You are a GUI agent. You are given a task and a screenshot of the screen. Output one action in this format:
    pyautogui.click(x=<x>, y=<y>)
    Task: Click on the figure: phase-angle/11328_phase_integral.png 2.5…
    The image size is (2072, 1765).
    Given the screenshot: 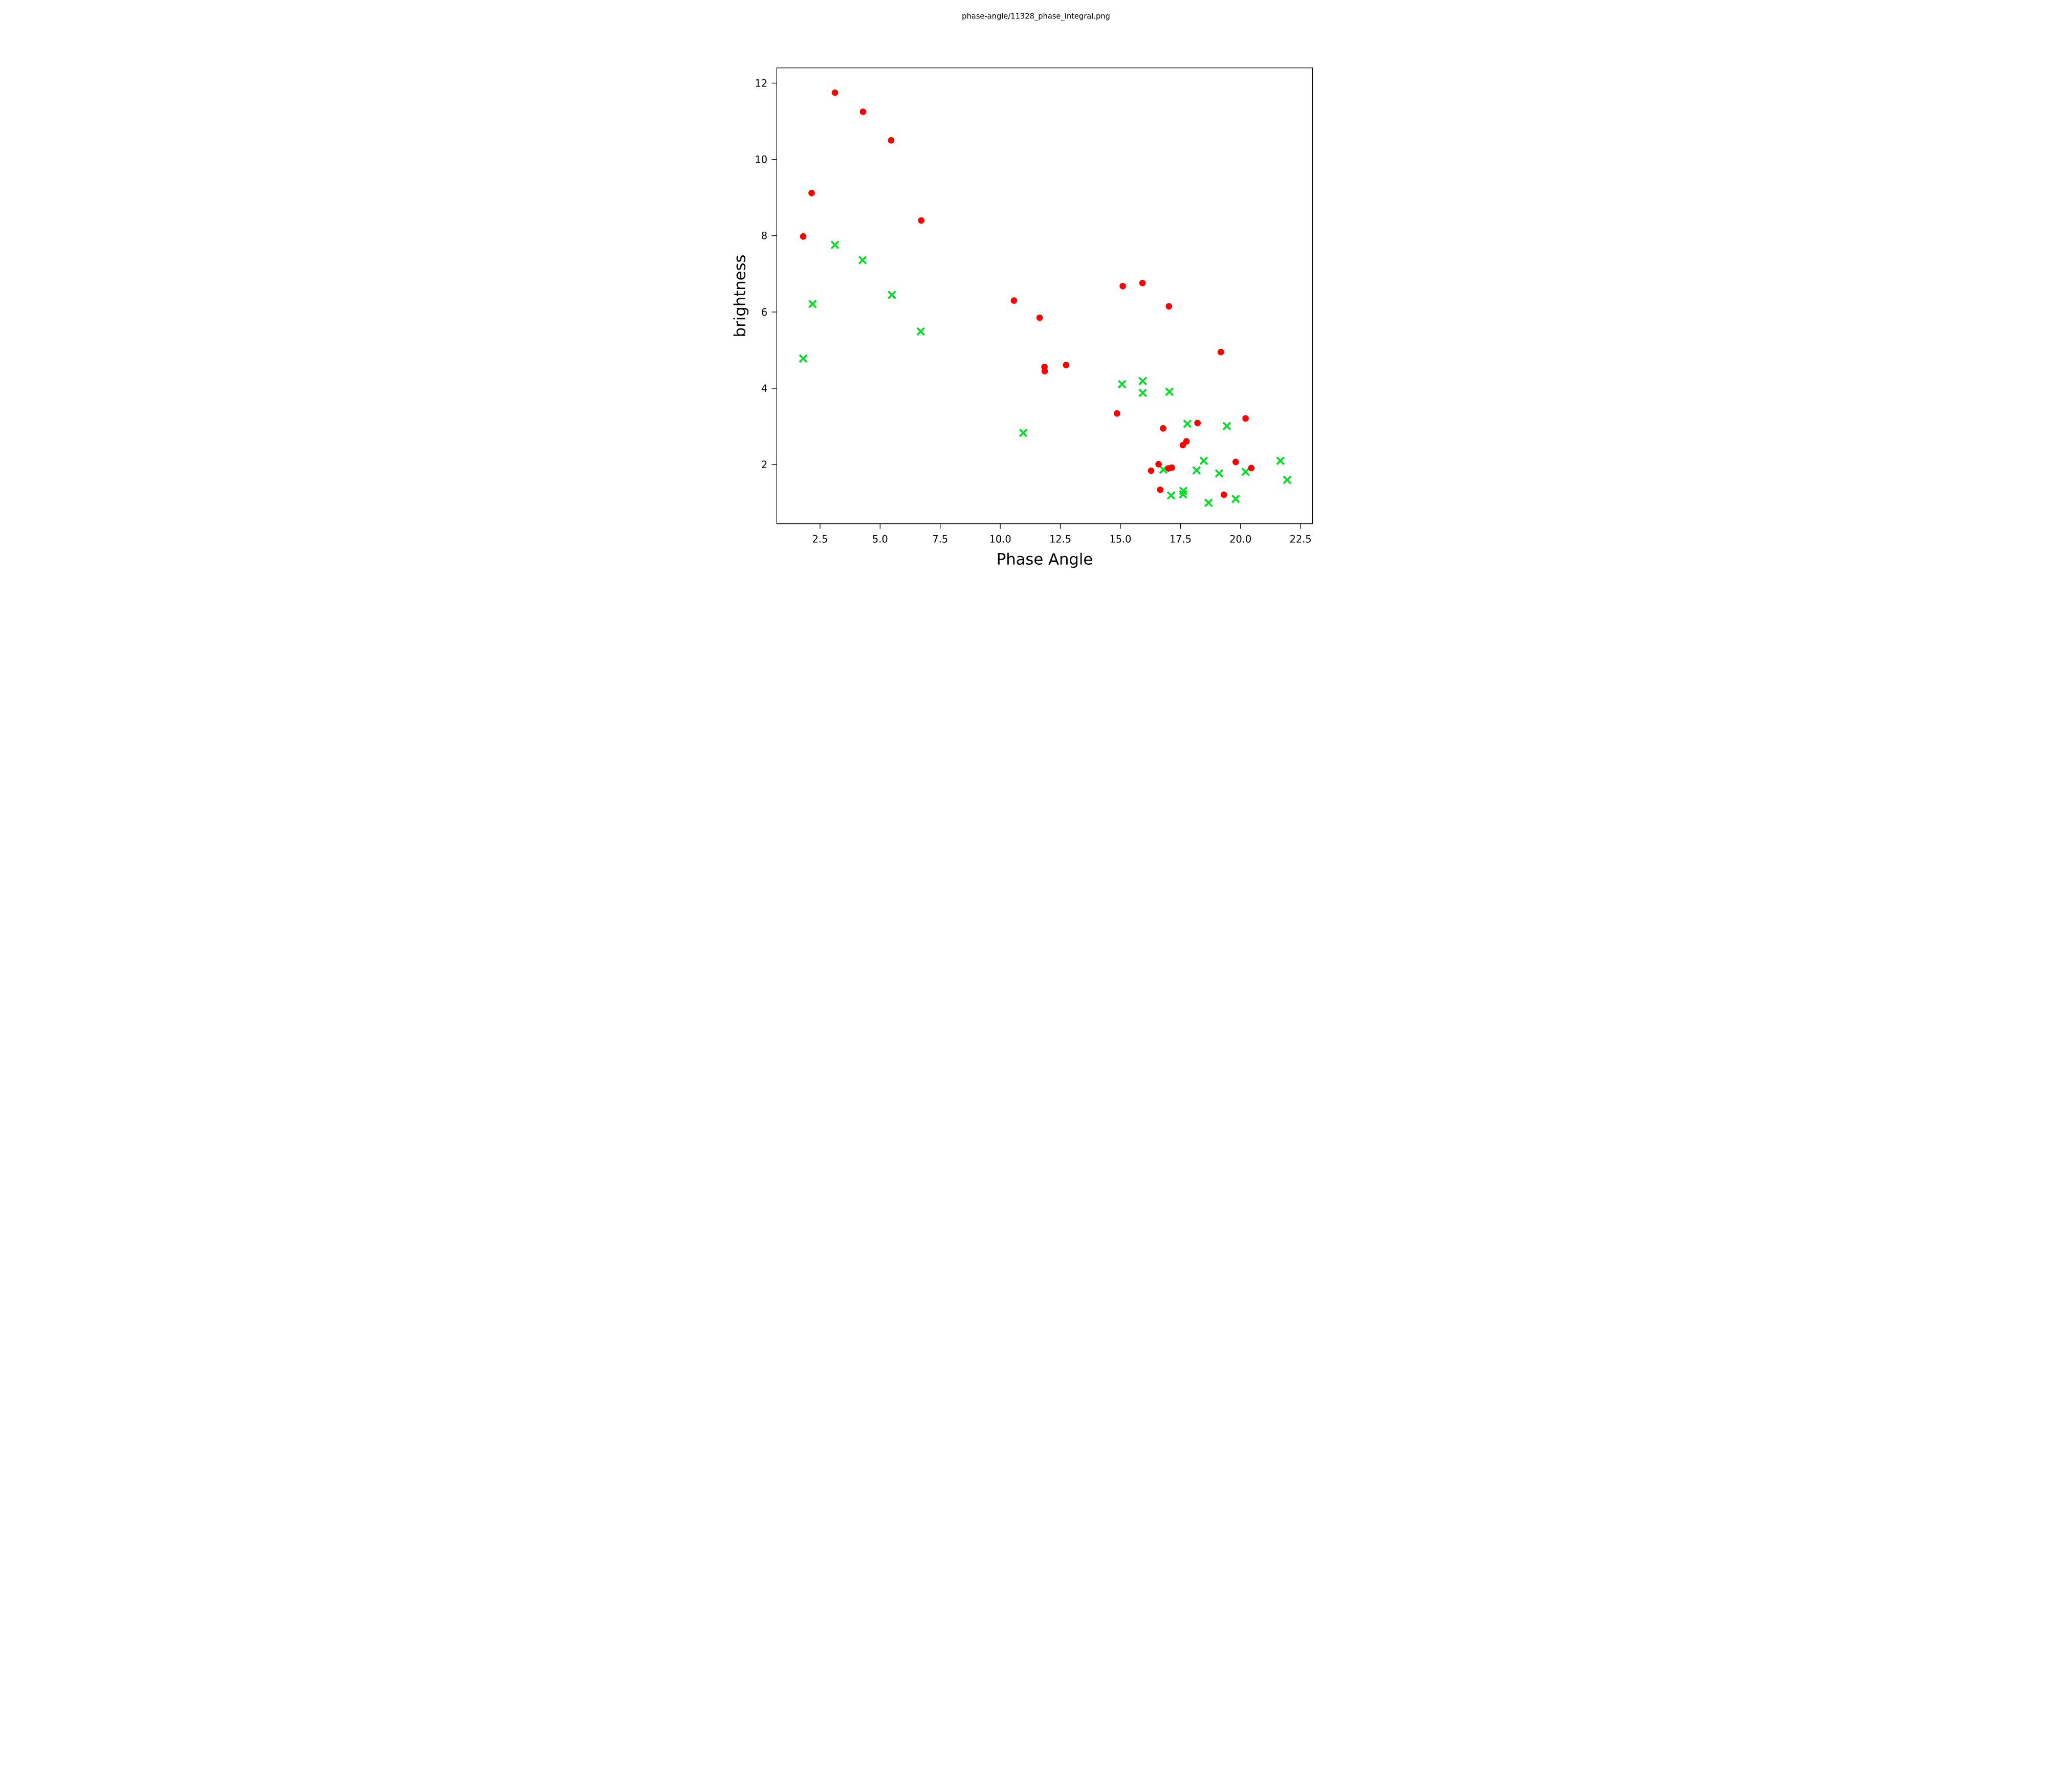 What is the action you would take?
    pyautogui.click(x=1036, y=294)
    